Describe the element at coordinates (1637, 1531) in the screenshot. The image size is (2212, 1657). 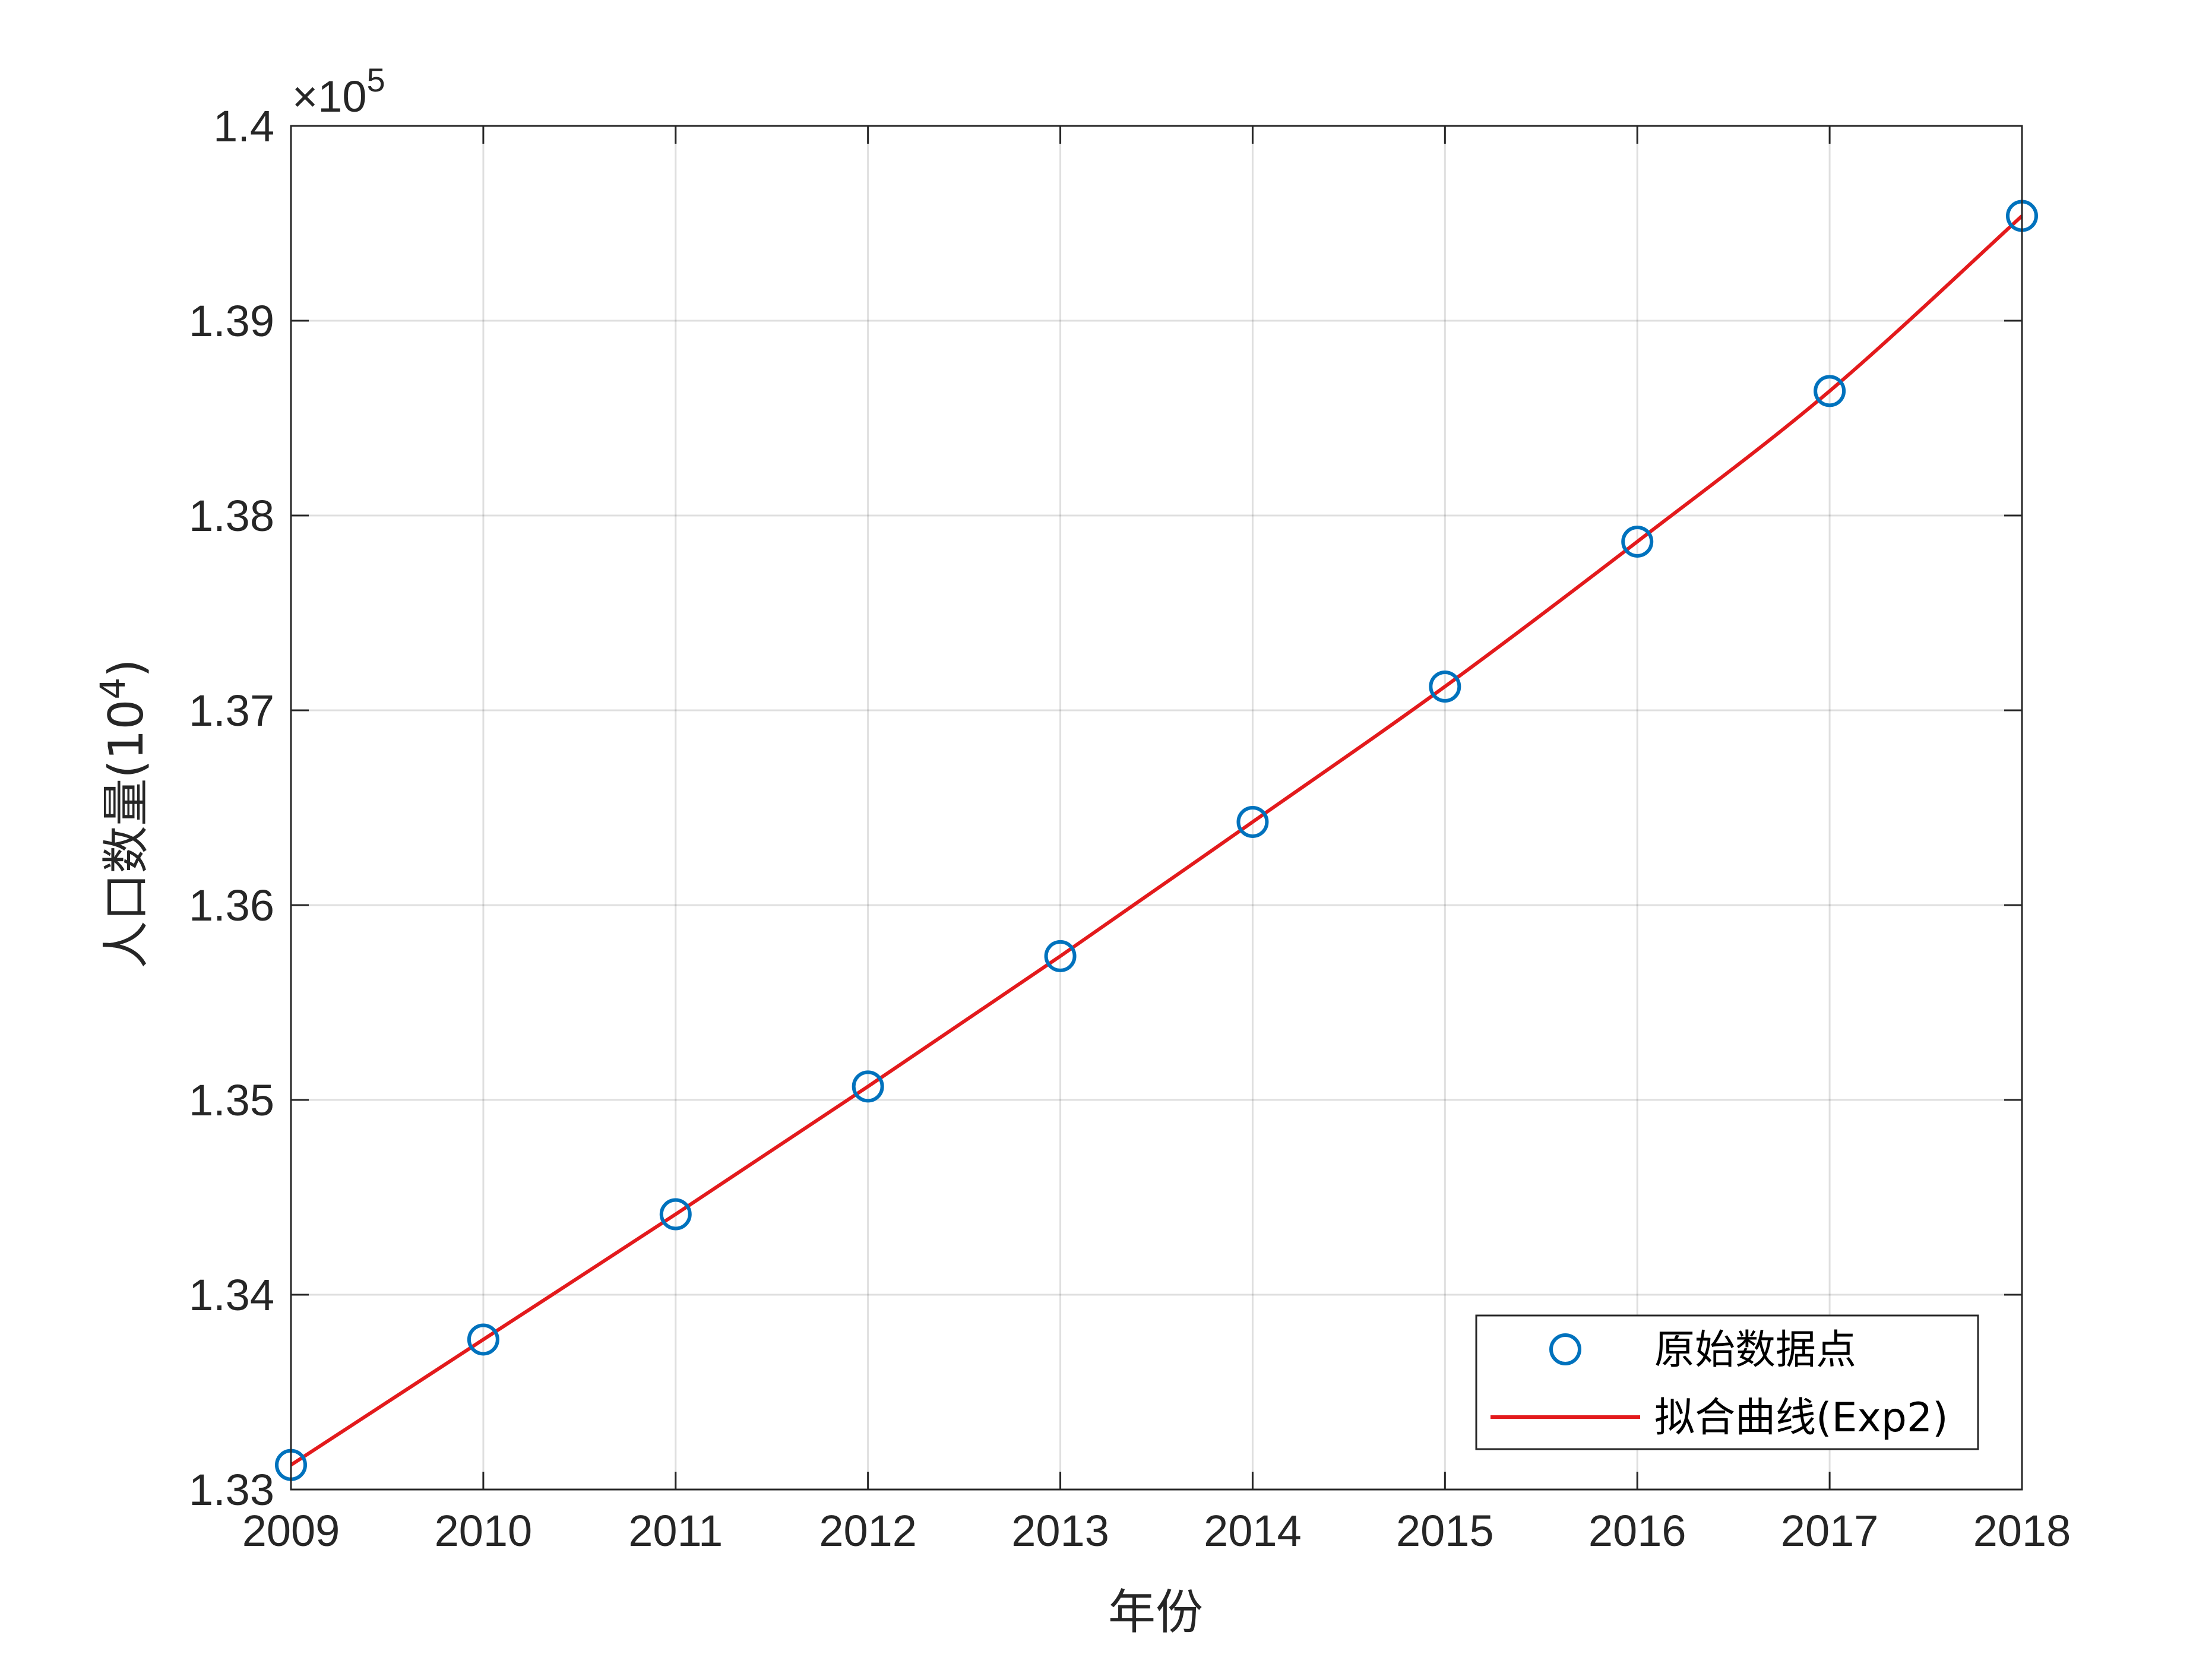
I see `x-tick-label: 2016` at that location.